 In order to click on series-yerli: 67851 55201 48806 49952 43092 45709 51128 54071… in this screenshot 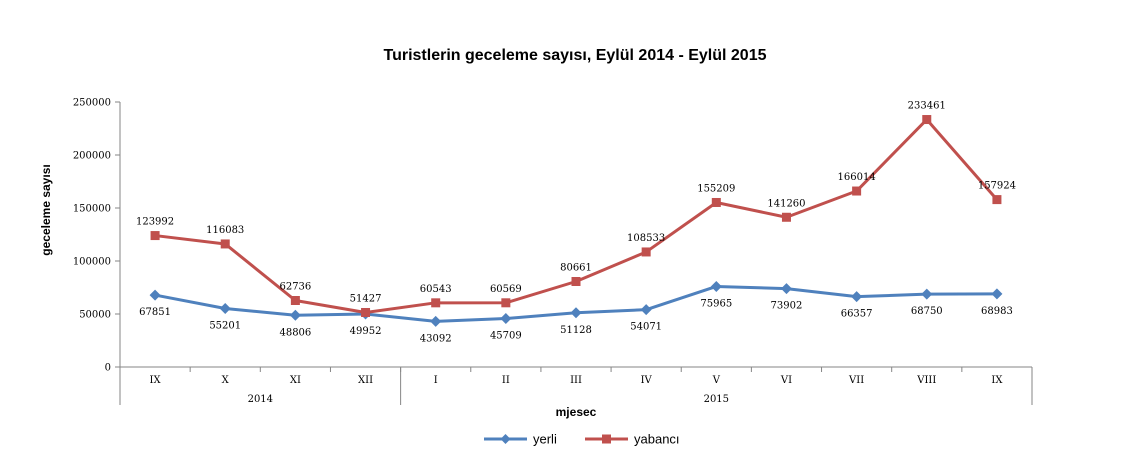, I will do `click(576, 312)`.